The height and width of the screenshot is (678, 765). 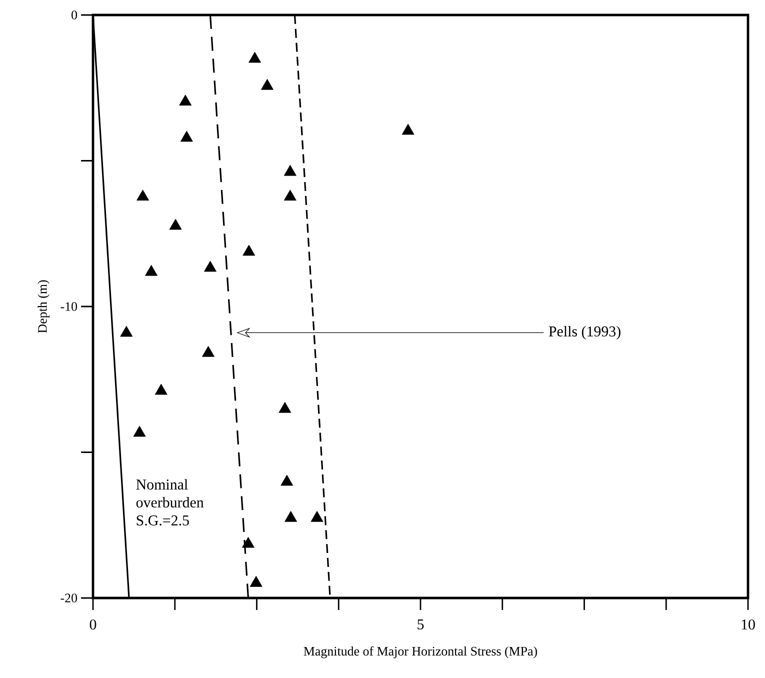 What do you see at coordinates (69, 598) in the screenshot?
I see `y-tick-label: -20` at bounding box center [69, 598].